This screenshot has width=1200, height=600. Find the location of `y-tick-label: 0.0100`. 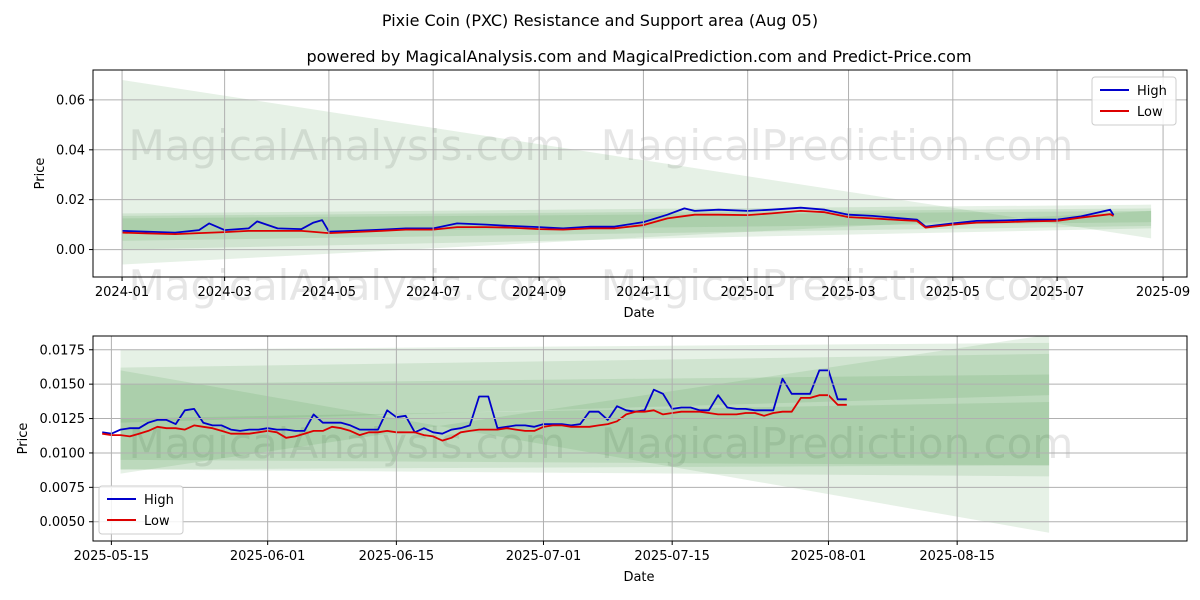

y-tick-label: 0.0100 is located at coordinates (63, 453).